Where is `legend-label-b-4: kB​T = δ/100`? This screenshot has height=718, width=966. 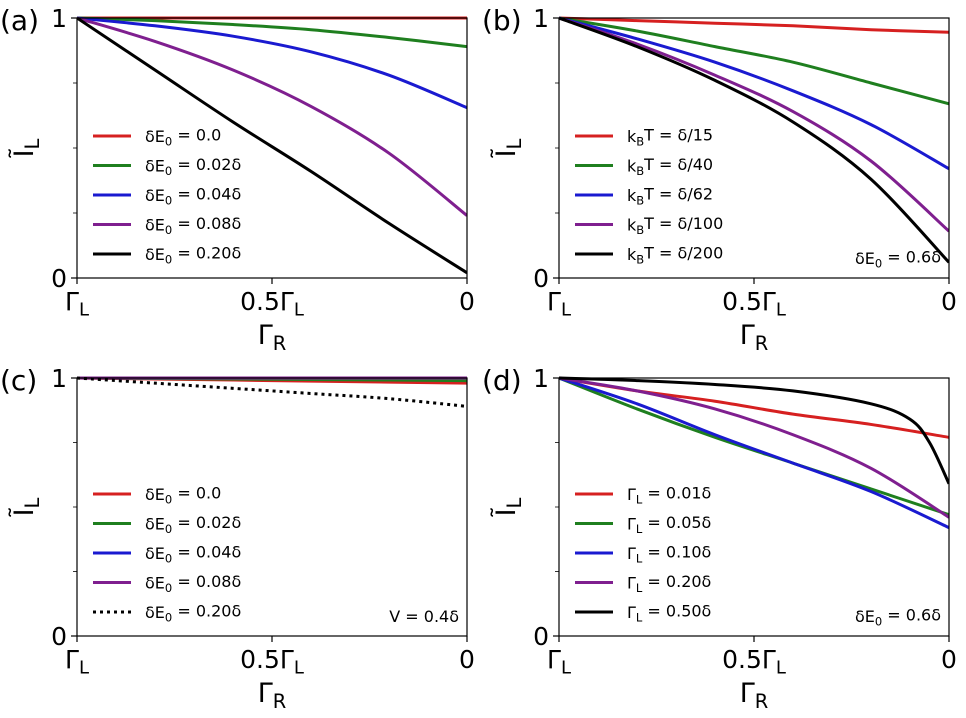
legend-label-b-4: kB​T = δ/100 is located at coordinates (675, 225).